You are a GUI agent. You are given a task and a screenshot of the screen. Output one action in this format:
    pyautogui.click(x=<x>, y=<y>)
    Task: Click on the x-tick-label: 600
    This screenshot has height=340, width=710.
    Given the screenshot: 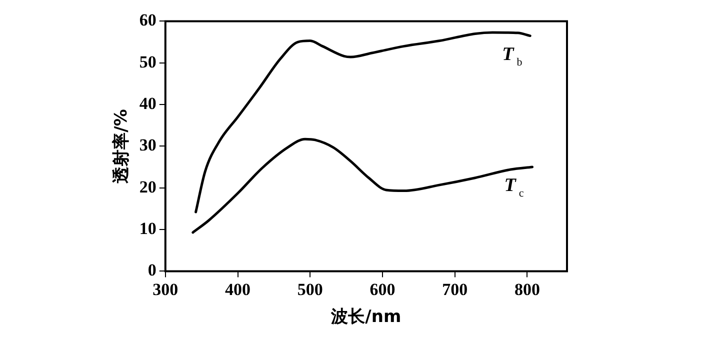 What is the action you would take?
    pyautogui.click(x=383, y=289)
    